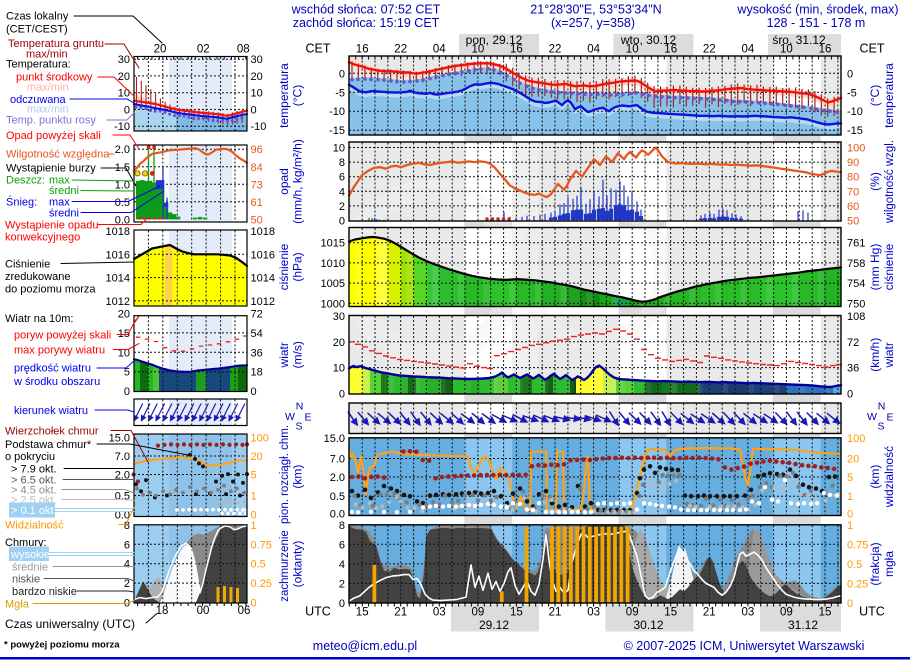  Describe the element at coordinates (34, 470) in the screenshot. I see `svg-text: > 7.9 okt.` at that location.